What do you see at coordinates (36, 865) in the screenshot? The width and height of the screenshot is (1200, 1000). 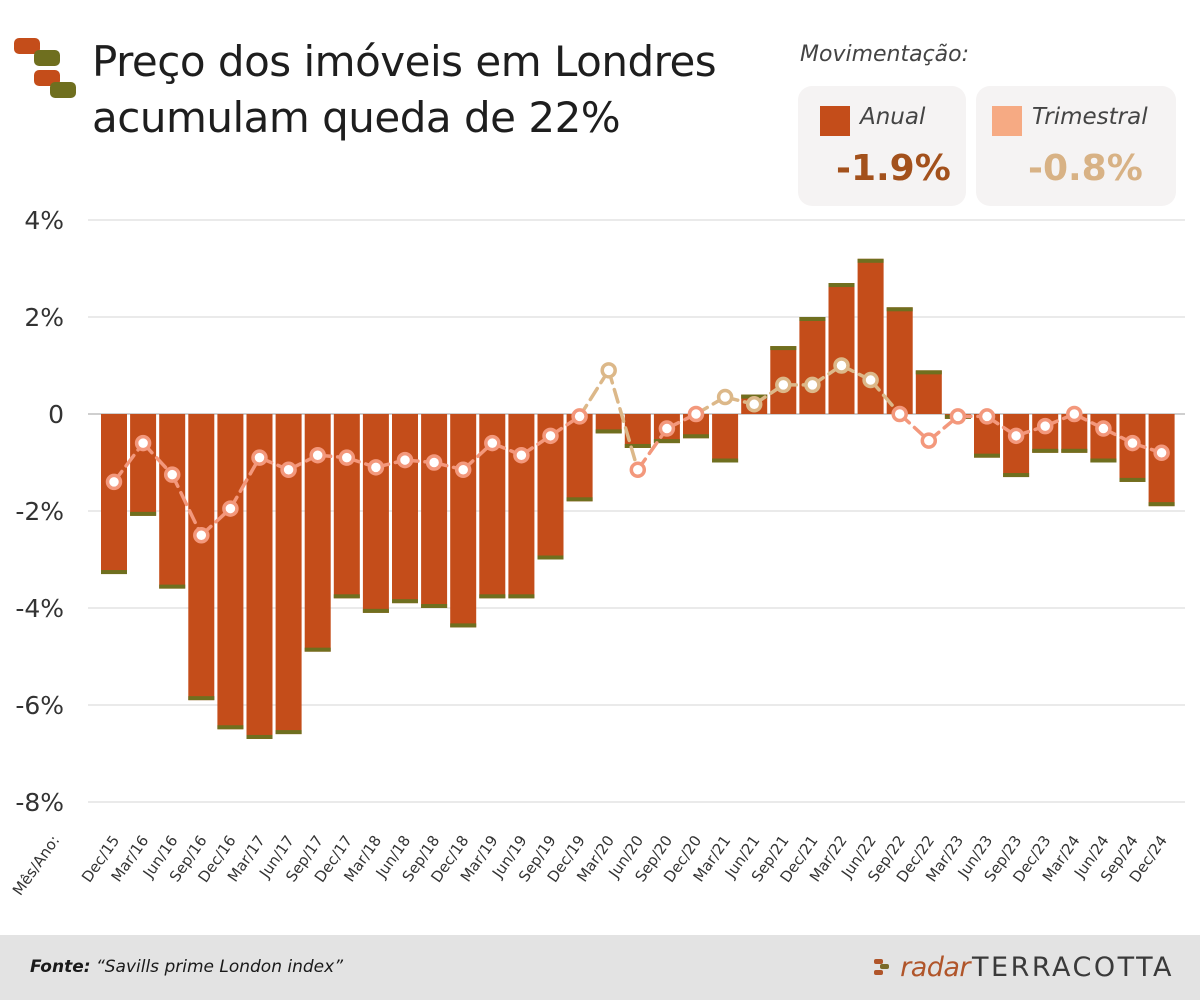 I see `x-axis-title: Mês/Ano:` at bounding box center [36, 865].